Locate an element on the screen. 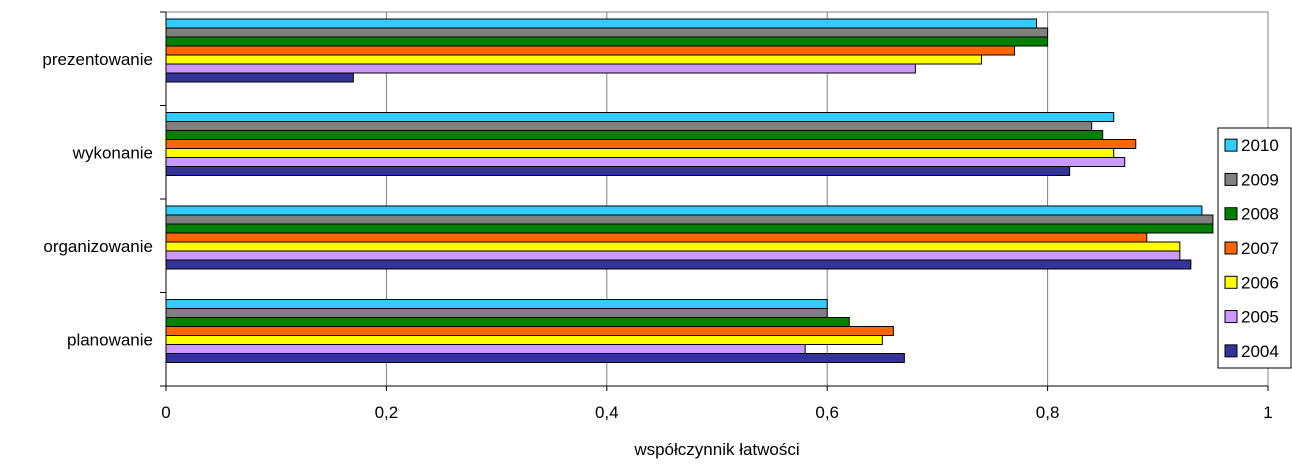  x-tick-label: 0,8 is located at coordinates (1048, 412).